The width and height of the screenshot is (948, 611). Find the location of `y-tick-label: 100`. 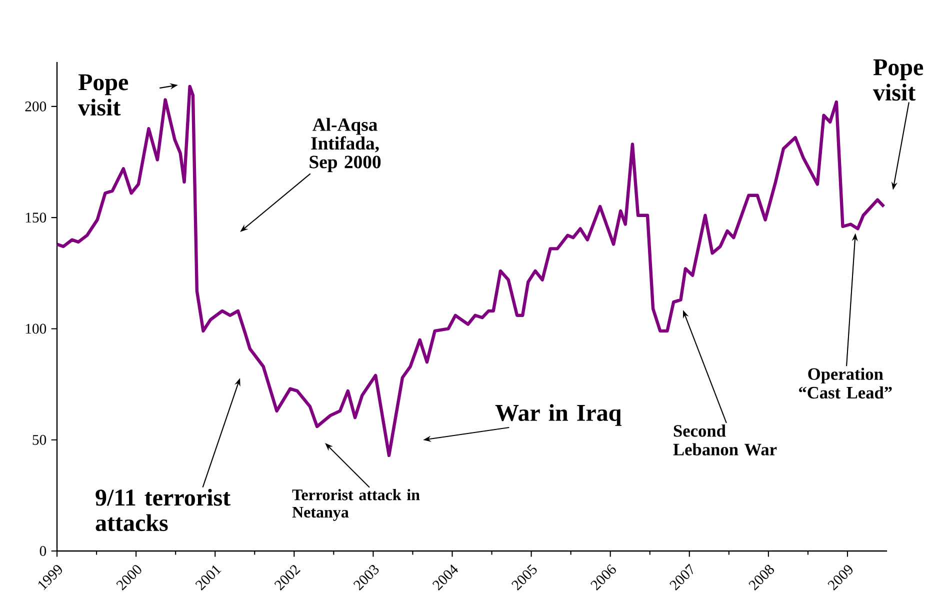

y-tick-label: 100 is located at coordinates (36, 329).